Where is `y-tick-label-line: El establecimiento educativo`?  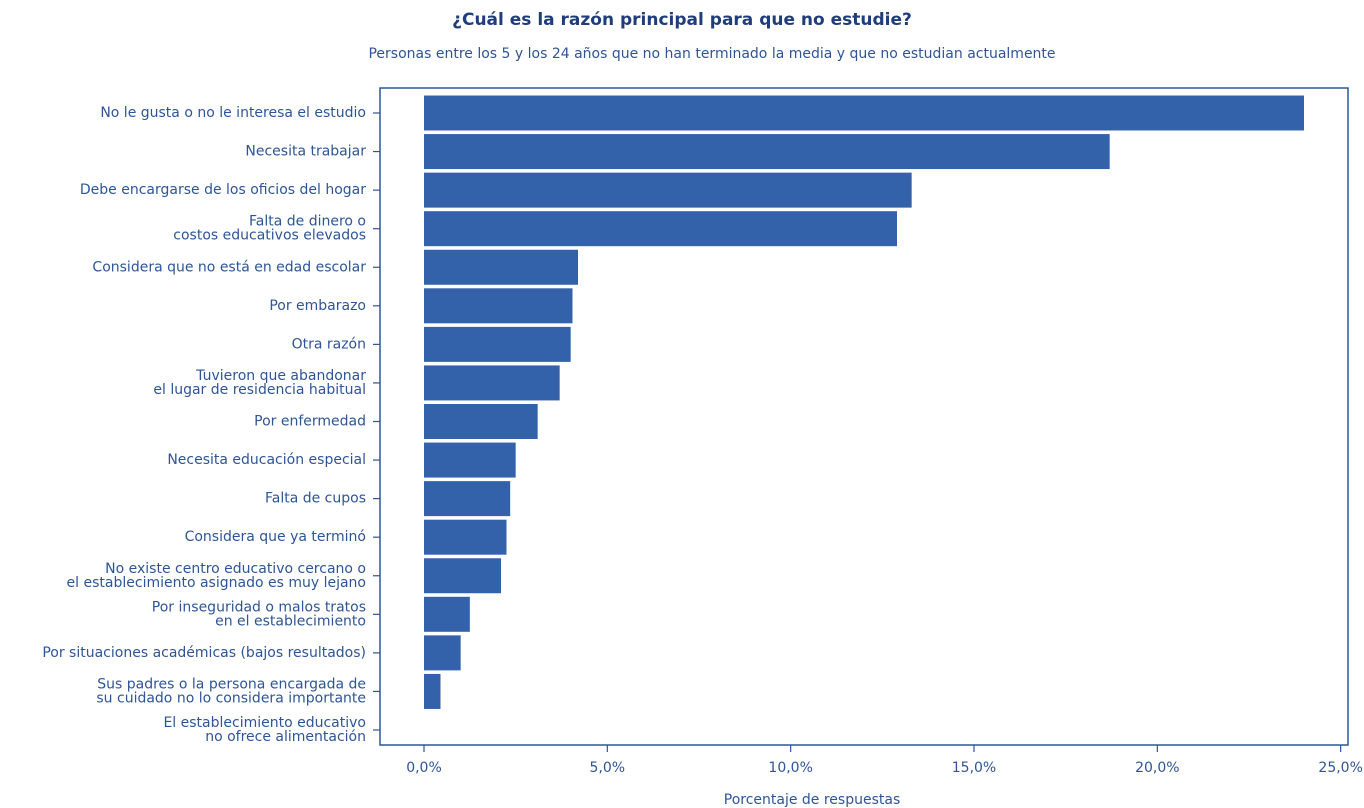
y-tick-label-line: El establecimiento educativo is located at coordinates (264, 723).